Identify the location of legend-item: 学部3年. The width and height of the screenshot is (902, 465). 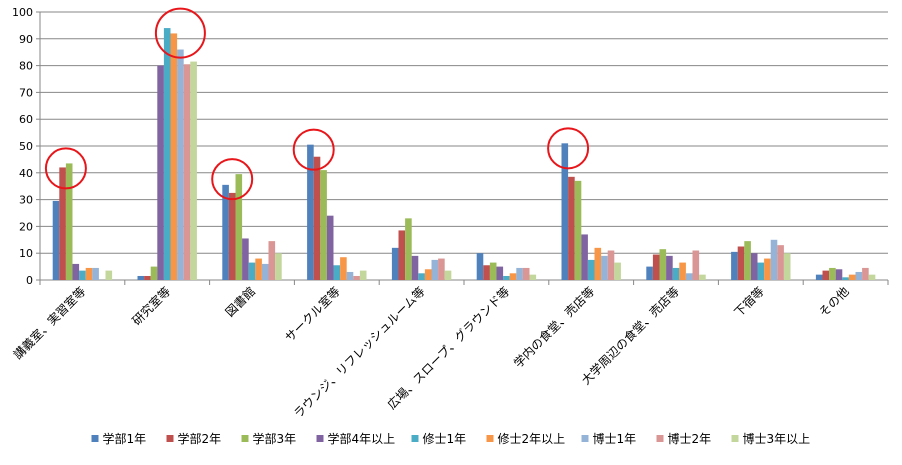
(269, 438).